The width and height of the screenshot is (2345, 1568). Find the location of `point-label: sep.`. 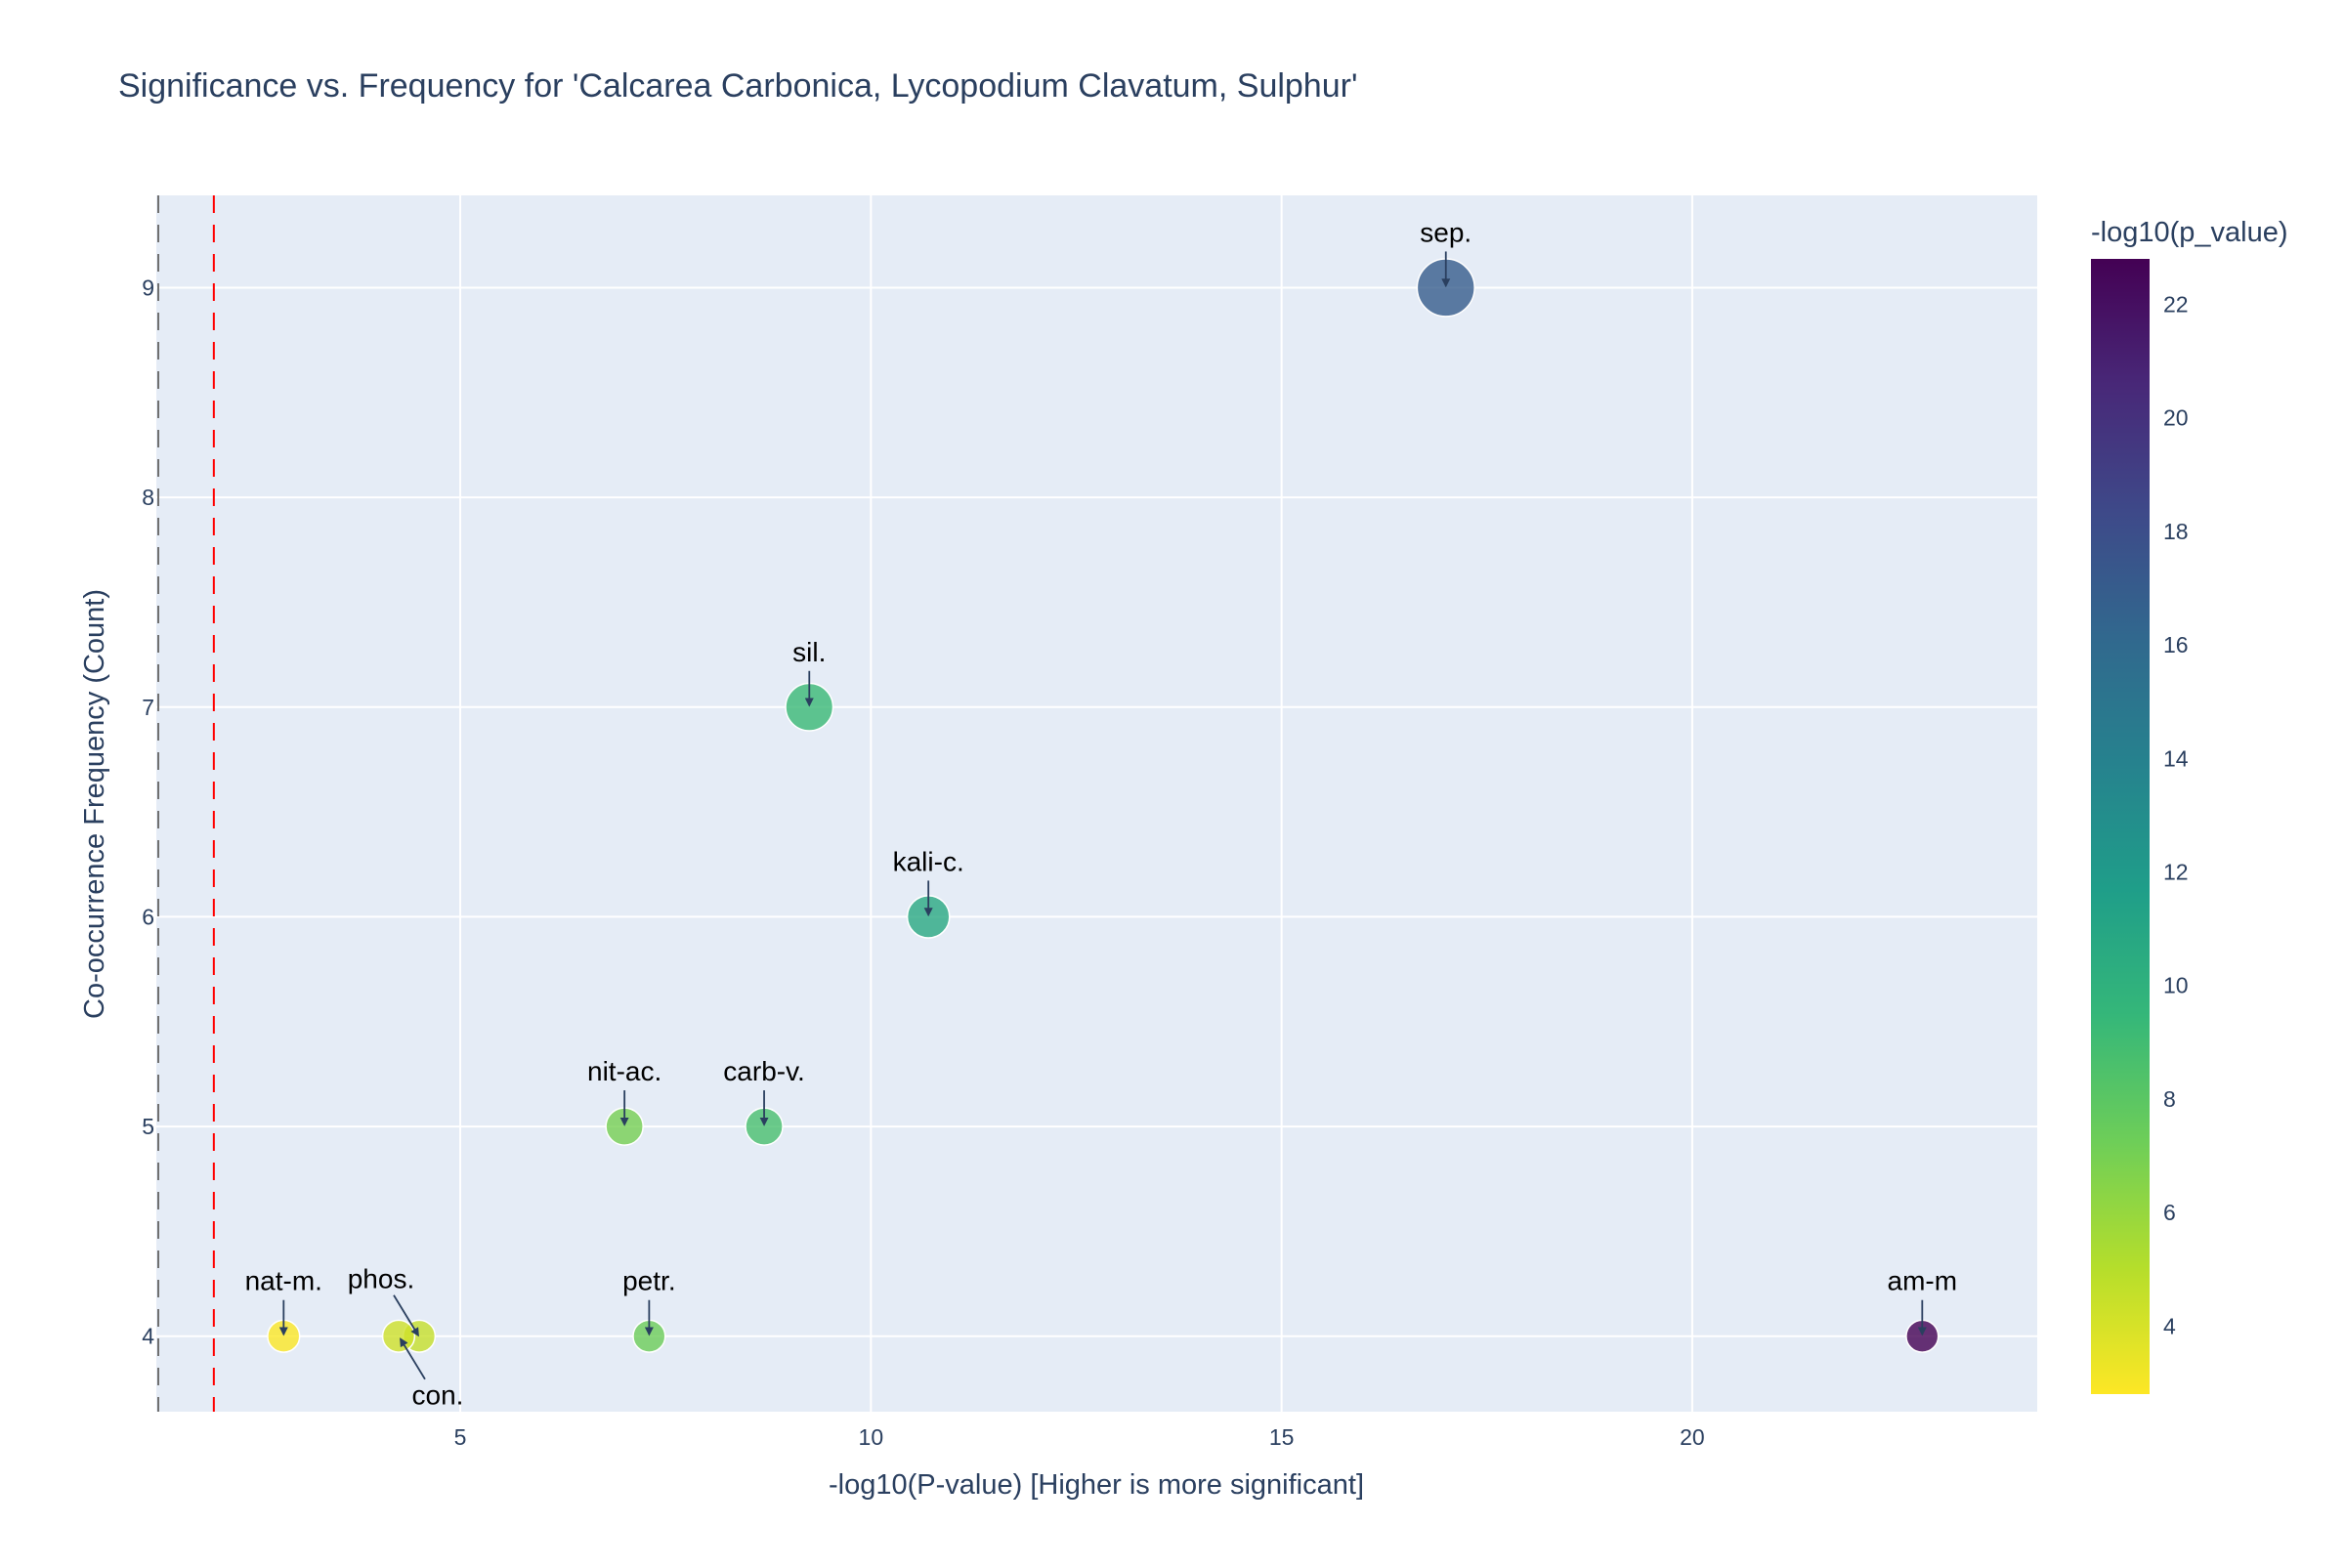

point-label: sep. is located at coordinates (1445, 232).